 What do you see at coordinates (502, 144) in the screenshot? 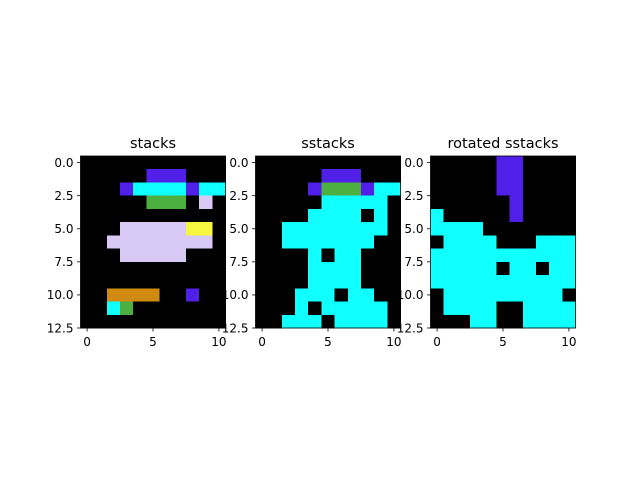
I see `chart-title: rotated sstacks` at bounding box center [502, 144].